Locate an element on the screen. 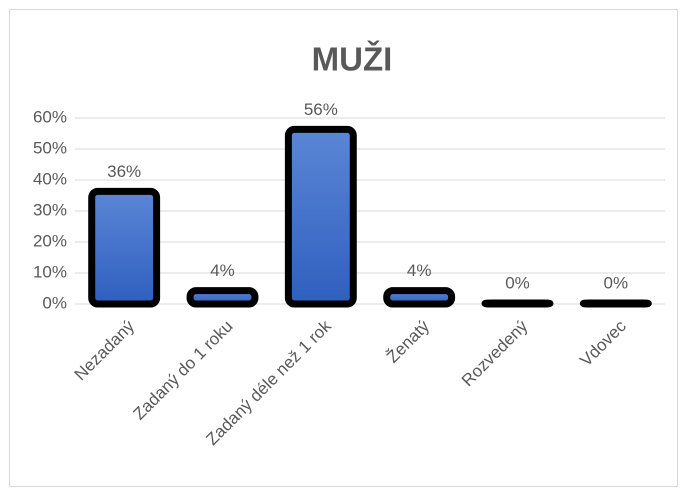 Image resolution: width=688 pixels, height=497 pixels. y-tick-label: 10% is located at coordinates (50, 271).